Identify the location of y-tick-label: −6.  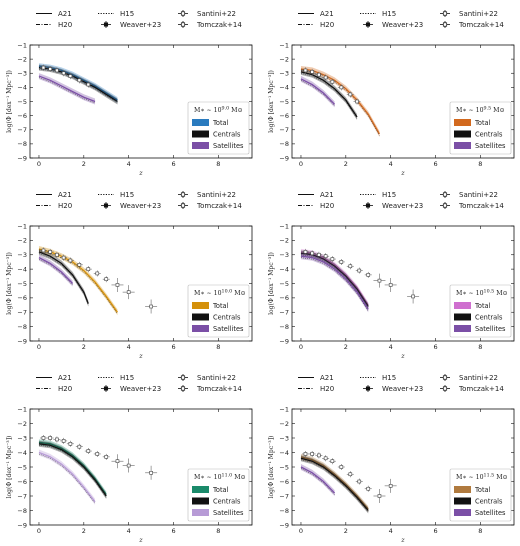
(284, 298).